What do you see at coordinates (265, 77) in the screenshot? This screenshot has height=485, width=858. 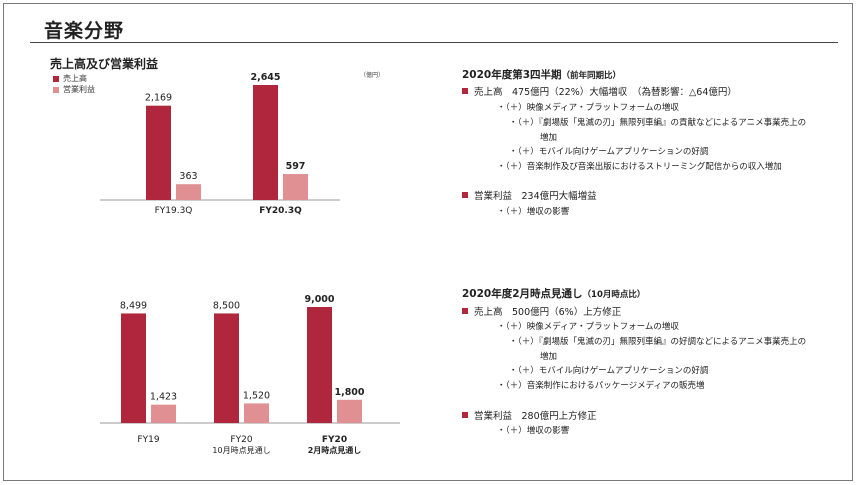 I see `chart-1-value-label: 2,645` at bounding box center [265, 77].